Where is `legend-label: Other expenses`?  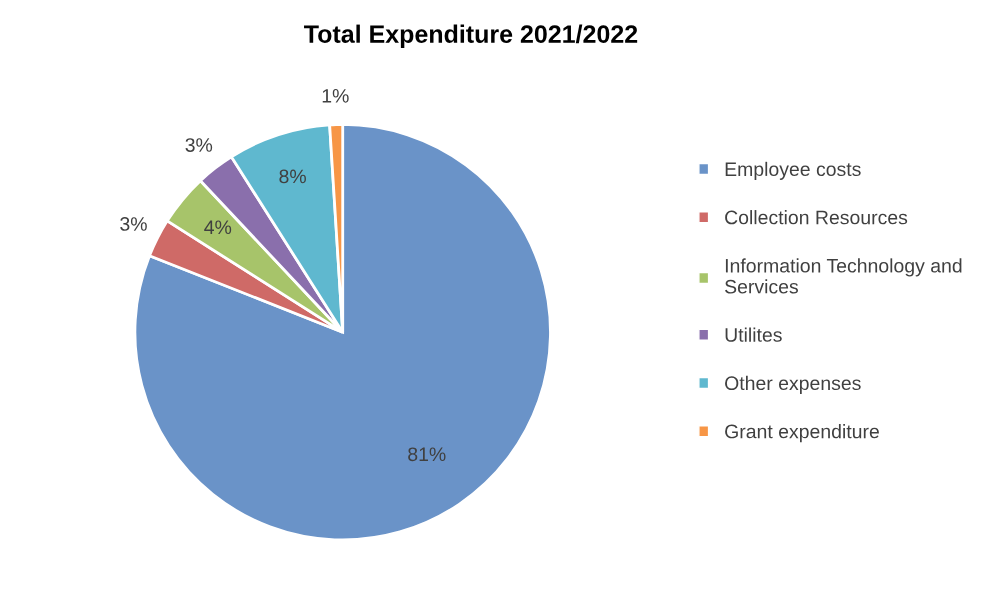 legend-label: Other expenses is located at coordinates (793, 384).